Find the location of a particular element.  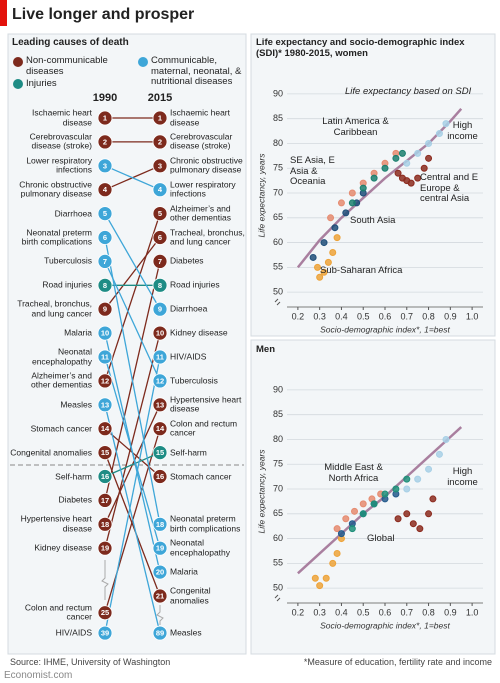

cause-label: Congenital anomalies is located at coordinates (51, 451).